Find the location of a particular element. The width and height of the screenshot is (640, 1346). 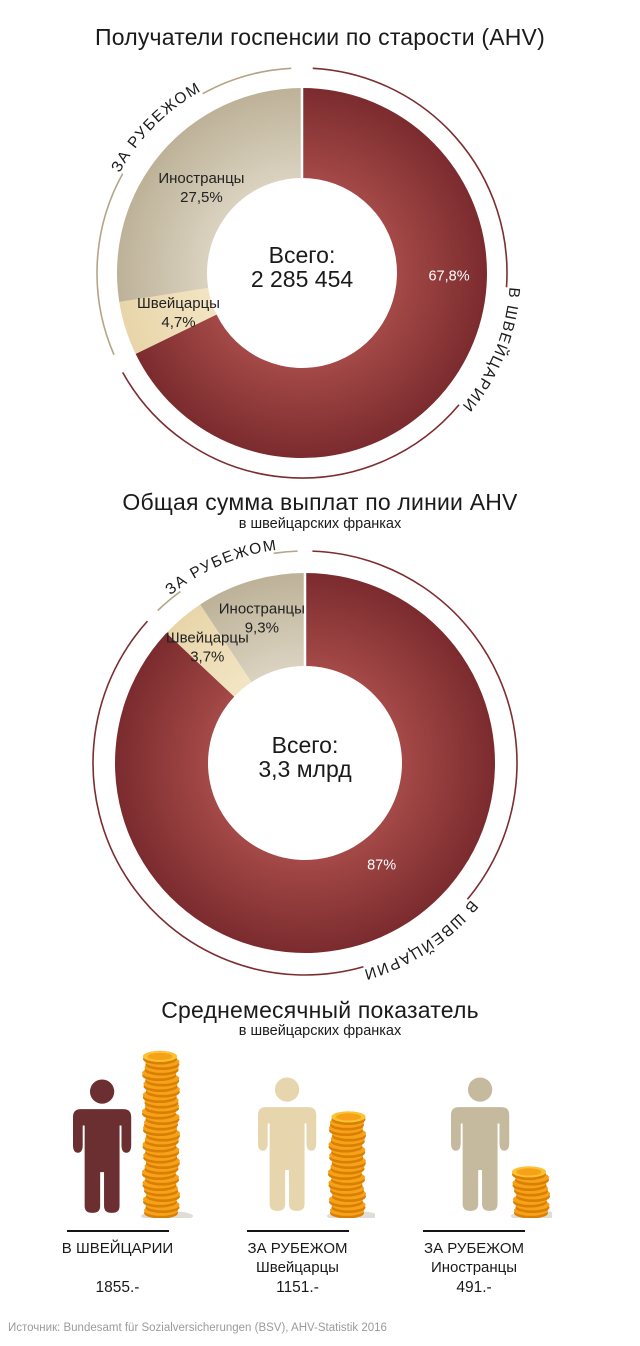

pictograph-group: ЗА РУБЕЖОМ Швейцарцы 1151.- is located at coordinates (297, 1168).